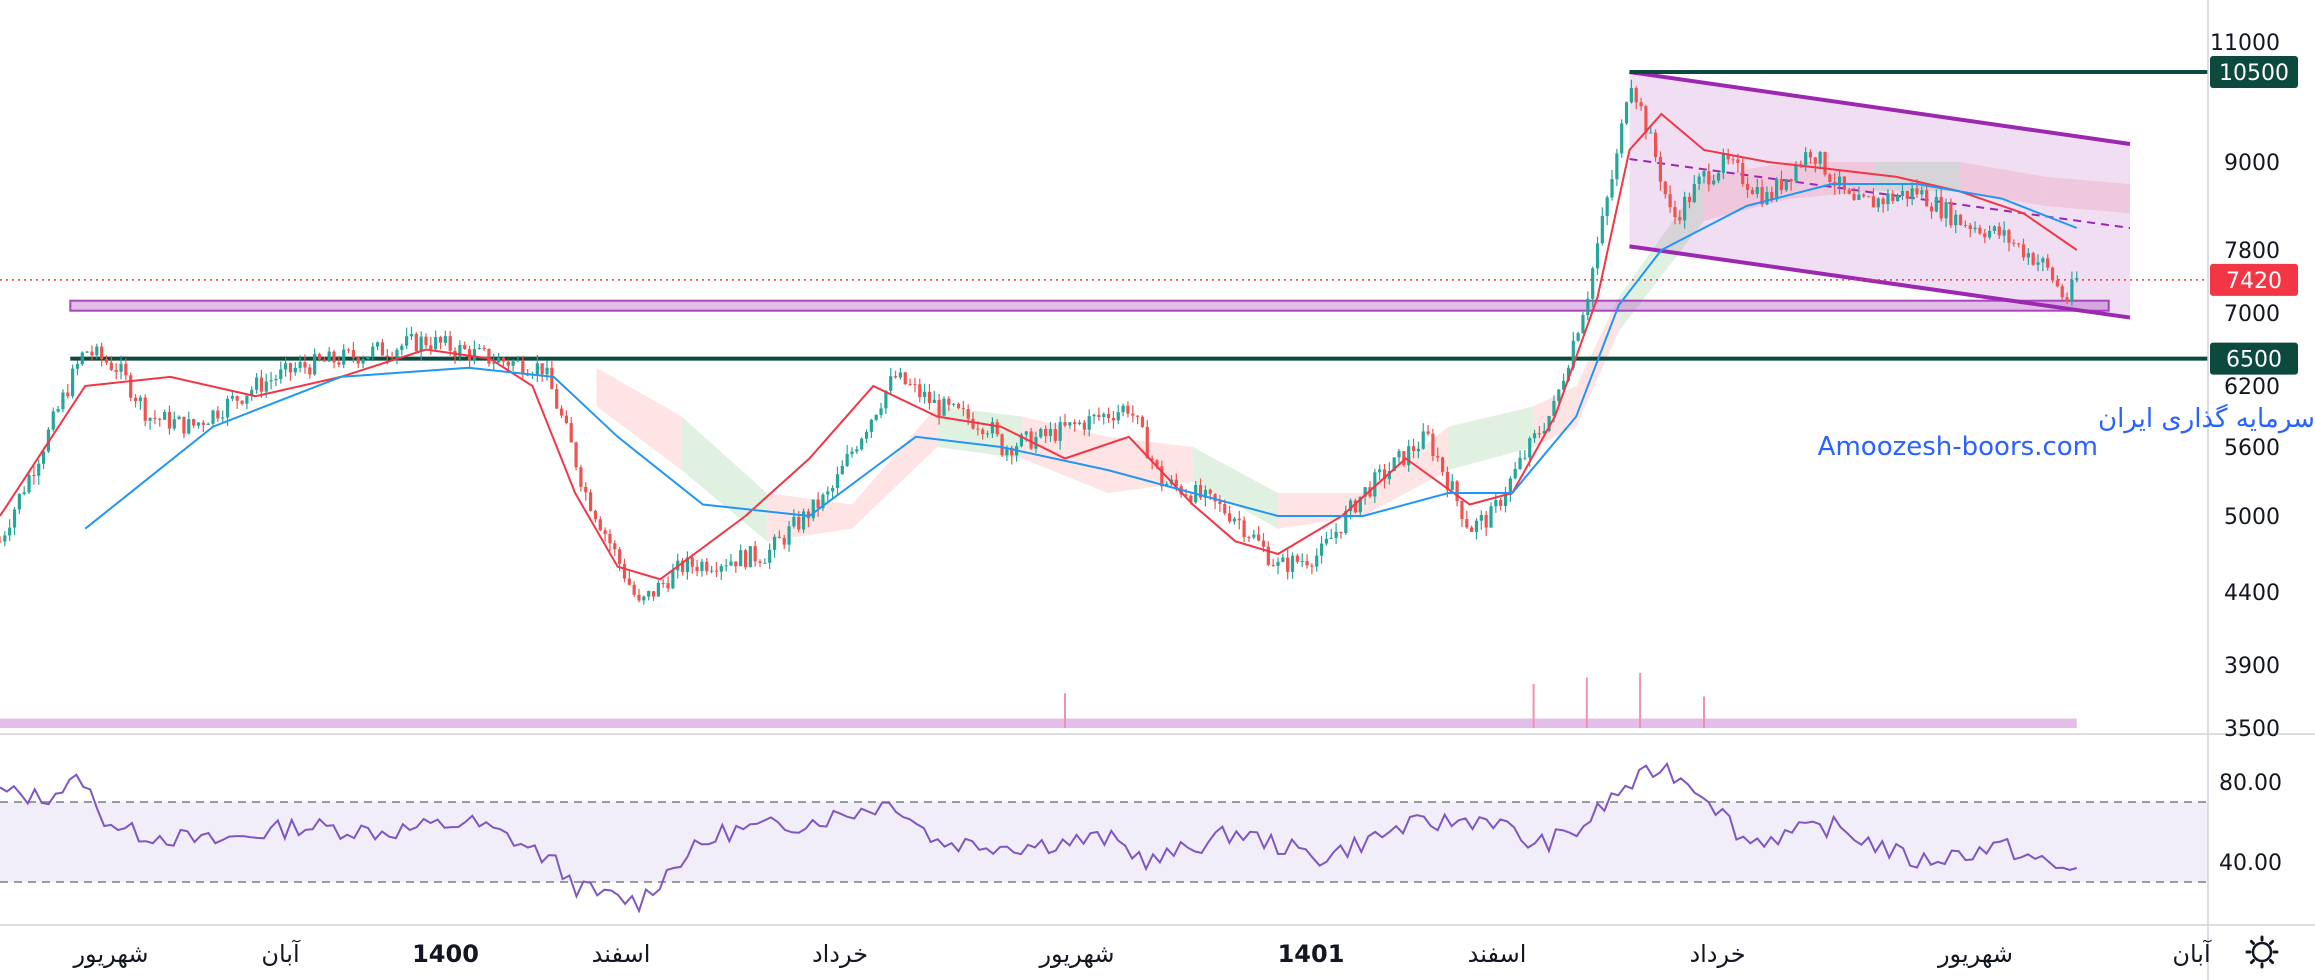 The image size is (2315, 980). Describe the element at coordinates (1880, 282) in the screenshot. I see `channel-lower-line` at that location.